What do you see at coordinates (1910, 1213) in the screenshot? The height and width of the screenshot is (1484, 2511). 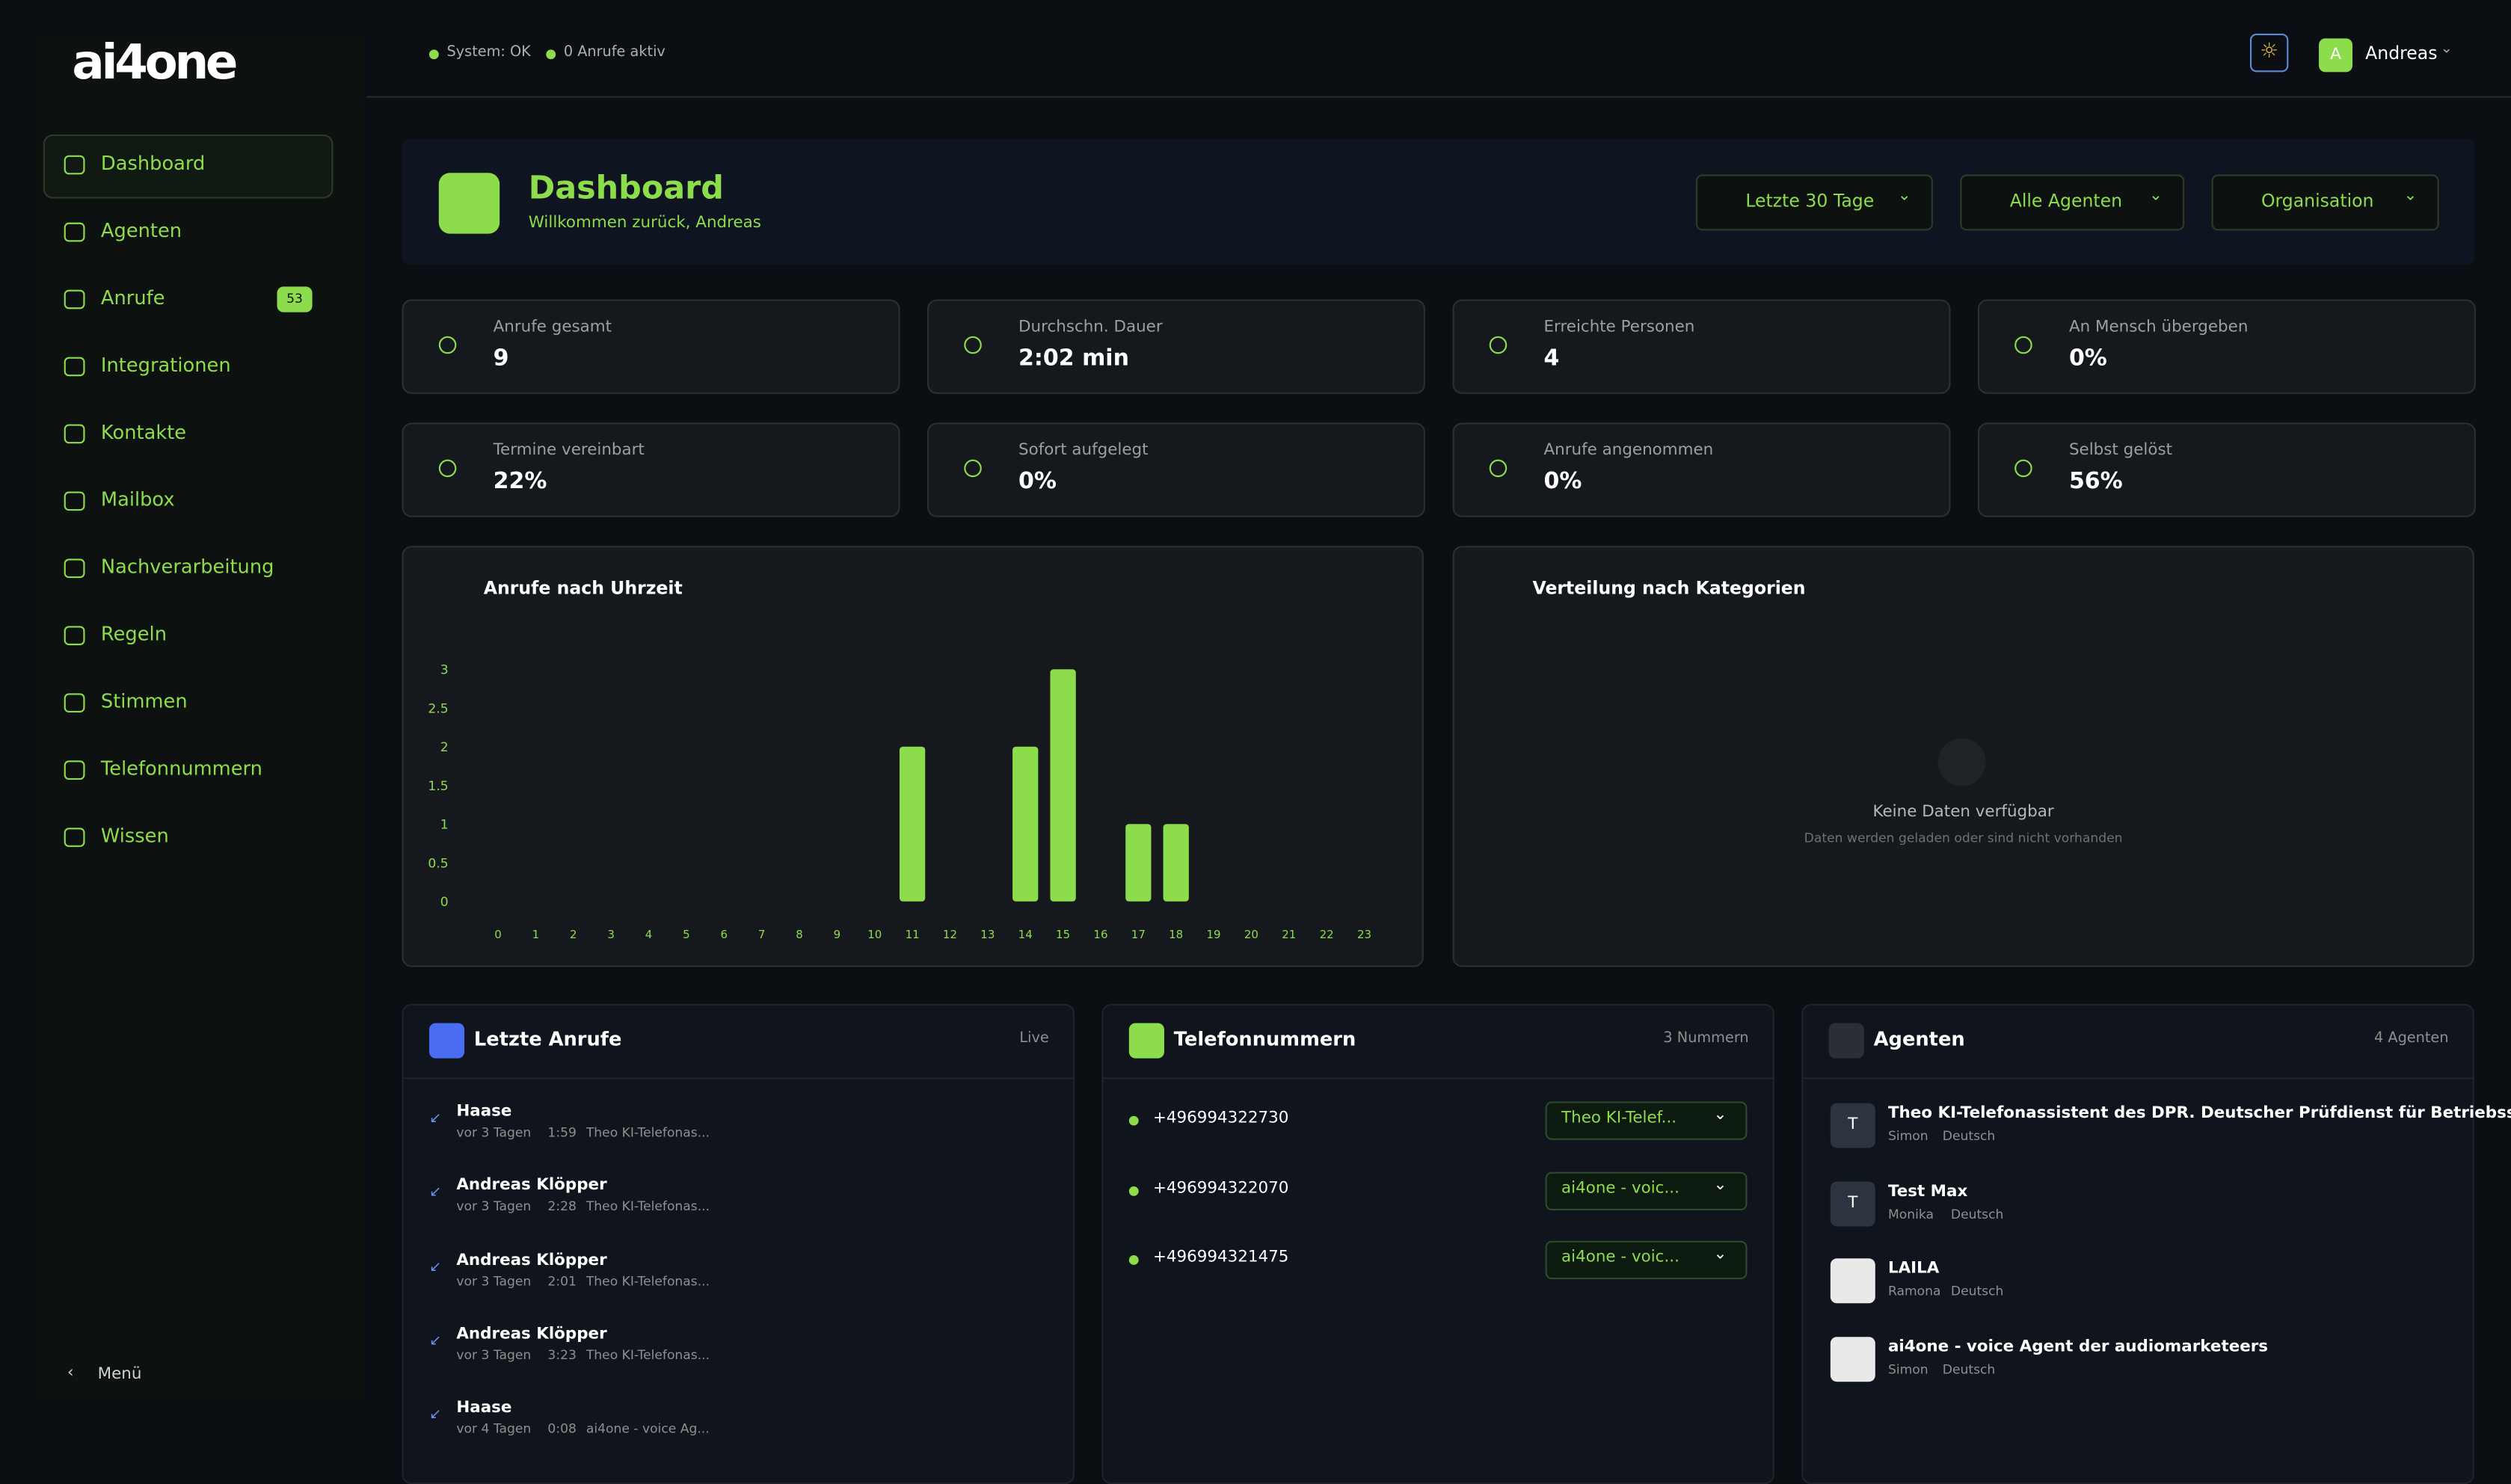 I see `agent-voice: Monika` at bounding box center [1910, 1213].